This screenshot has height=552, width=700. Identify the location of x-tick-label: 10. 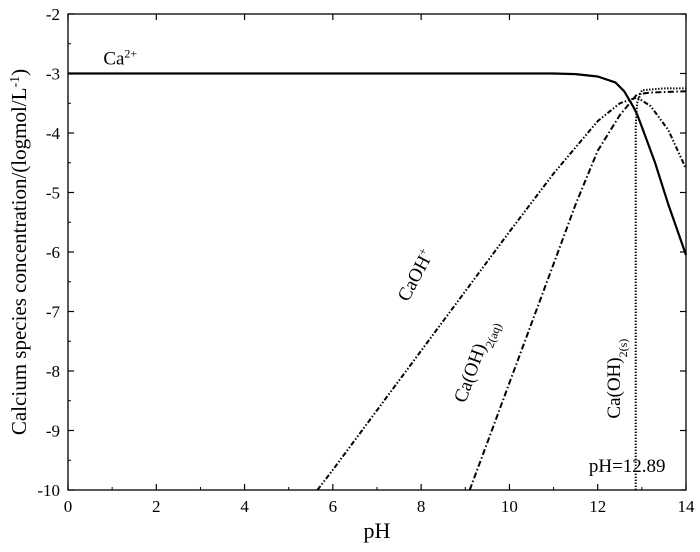
(509, 506).